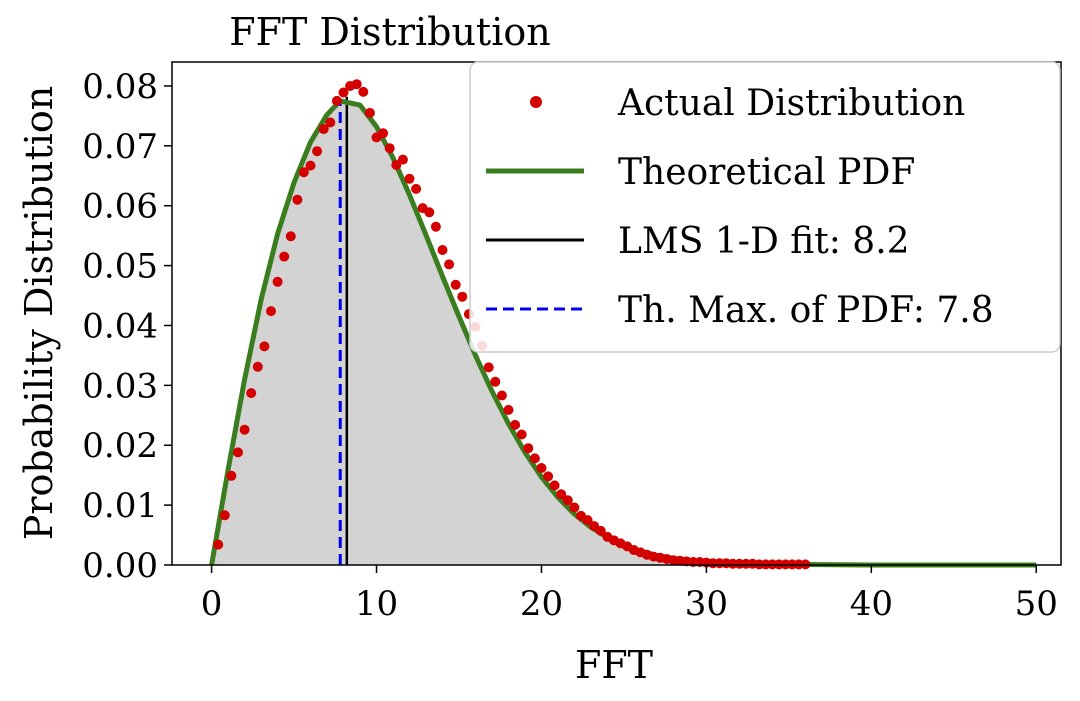  I want to click on y-tick-label: 0.00, so click(120, 566).